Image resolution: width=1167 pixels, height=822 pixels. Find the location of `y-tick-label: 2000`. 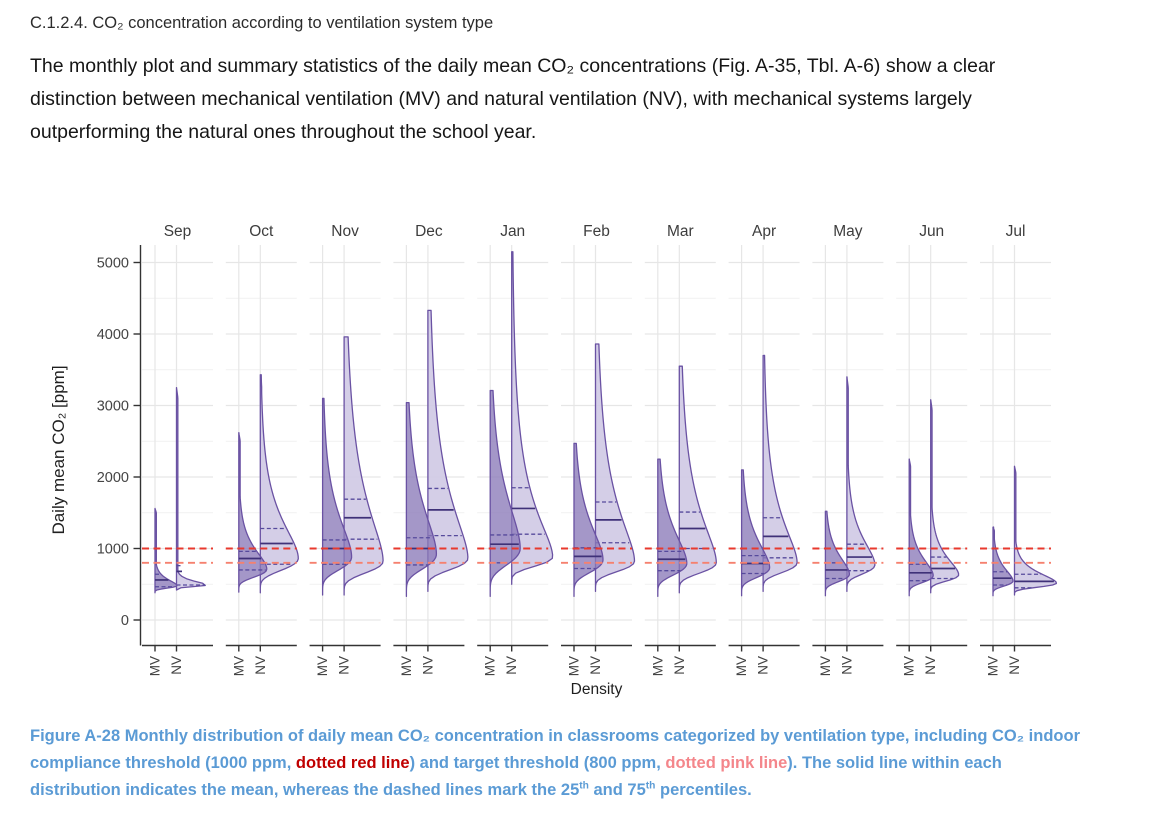

y-tick-label: 2000 is located at coordinates (113, 478).